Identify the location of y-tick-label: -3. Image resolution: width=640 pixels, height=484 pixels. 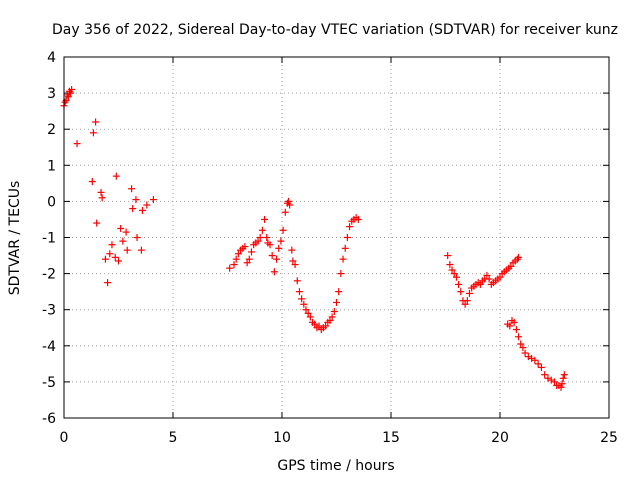
(49, 311).